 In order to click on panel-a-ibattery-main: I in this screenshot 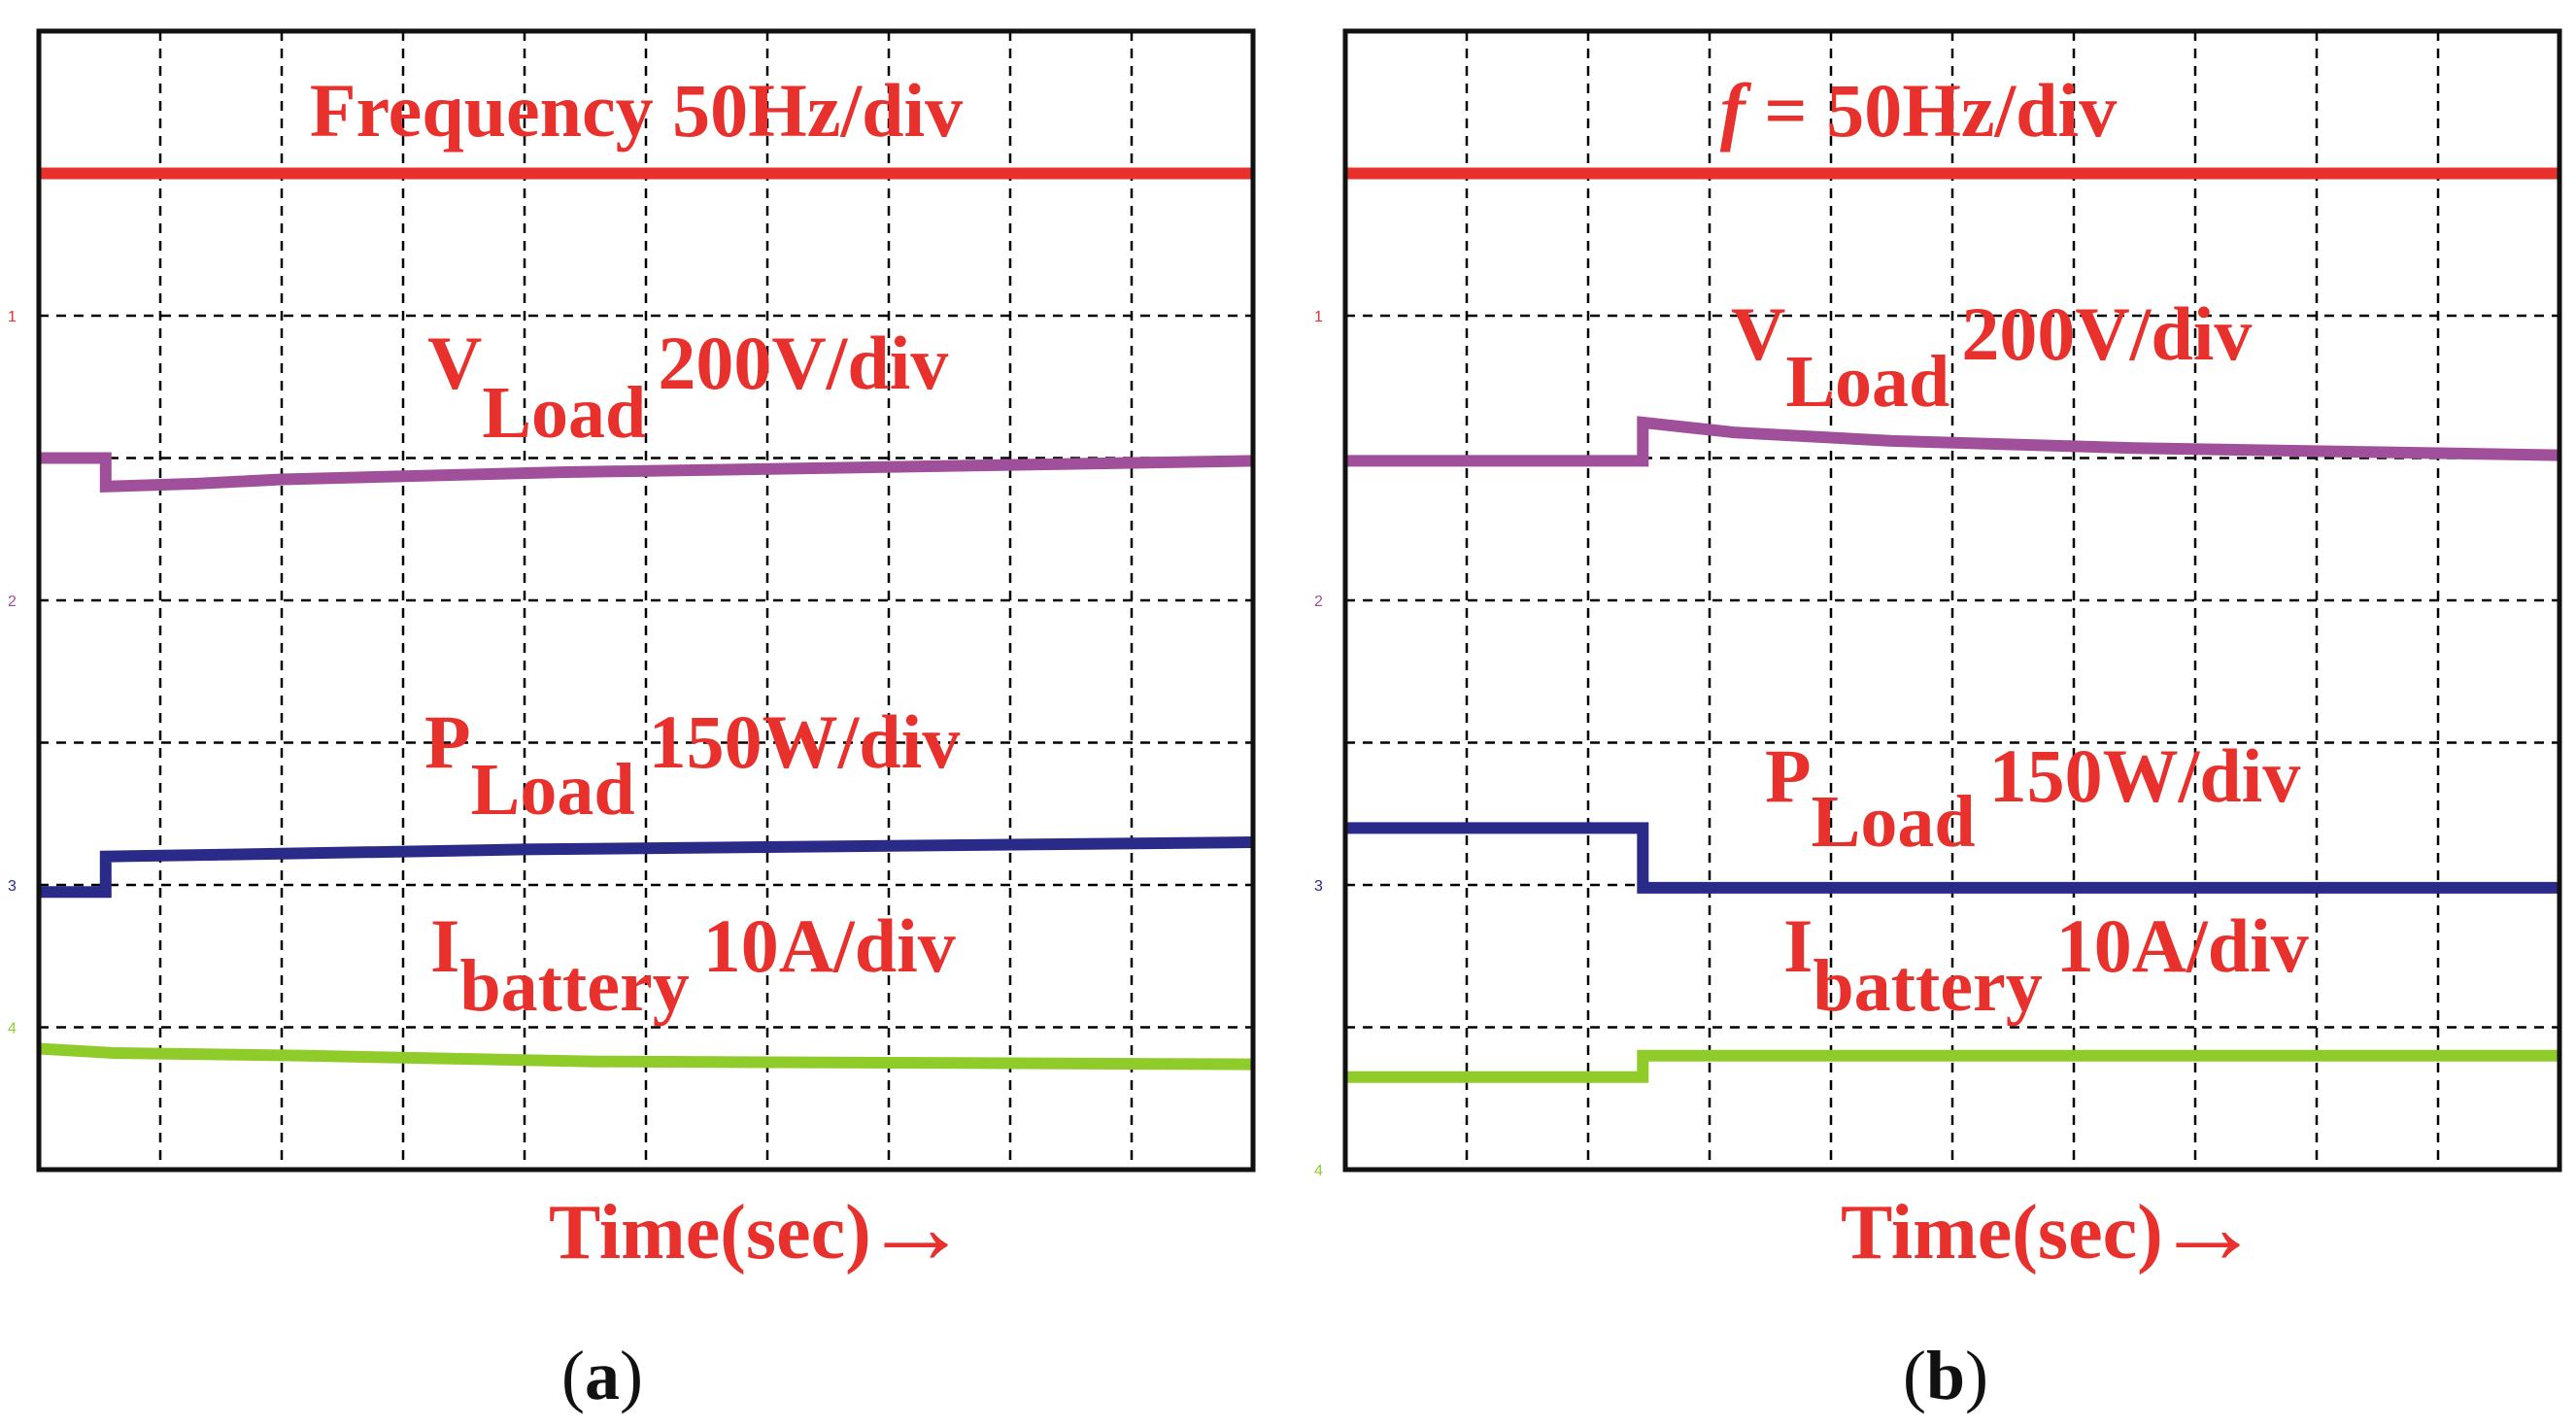, I will do `click(444, 945)`.